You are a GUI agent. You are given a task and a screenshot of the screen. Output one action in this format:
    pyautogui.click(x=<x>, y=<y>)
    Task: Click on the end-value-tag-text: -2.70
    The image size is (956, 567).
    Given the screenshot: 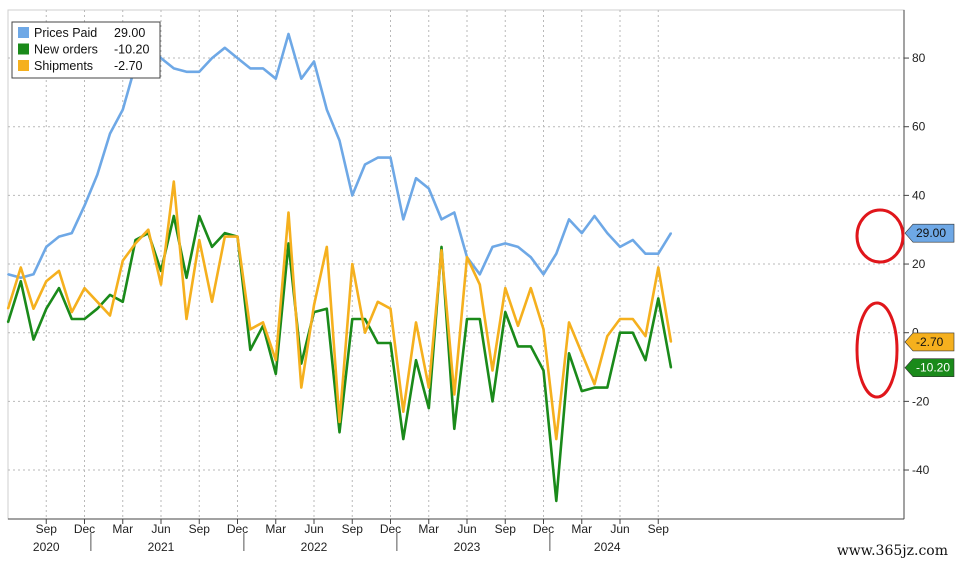 What is the action you would take?
    pyautogui.click(x=930, y=342)
    